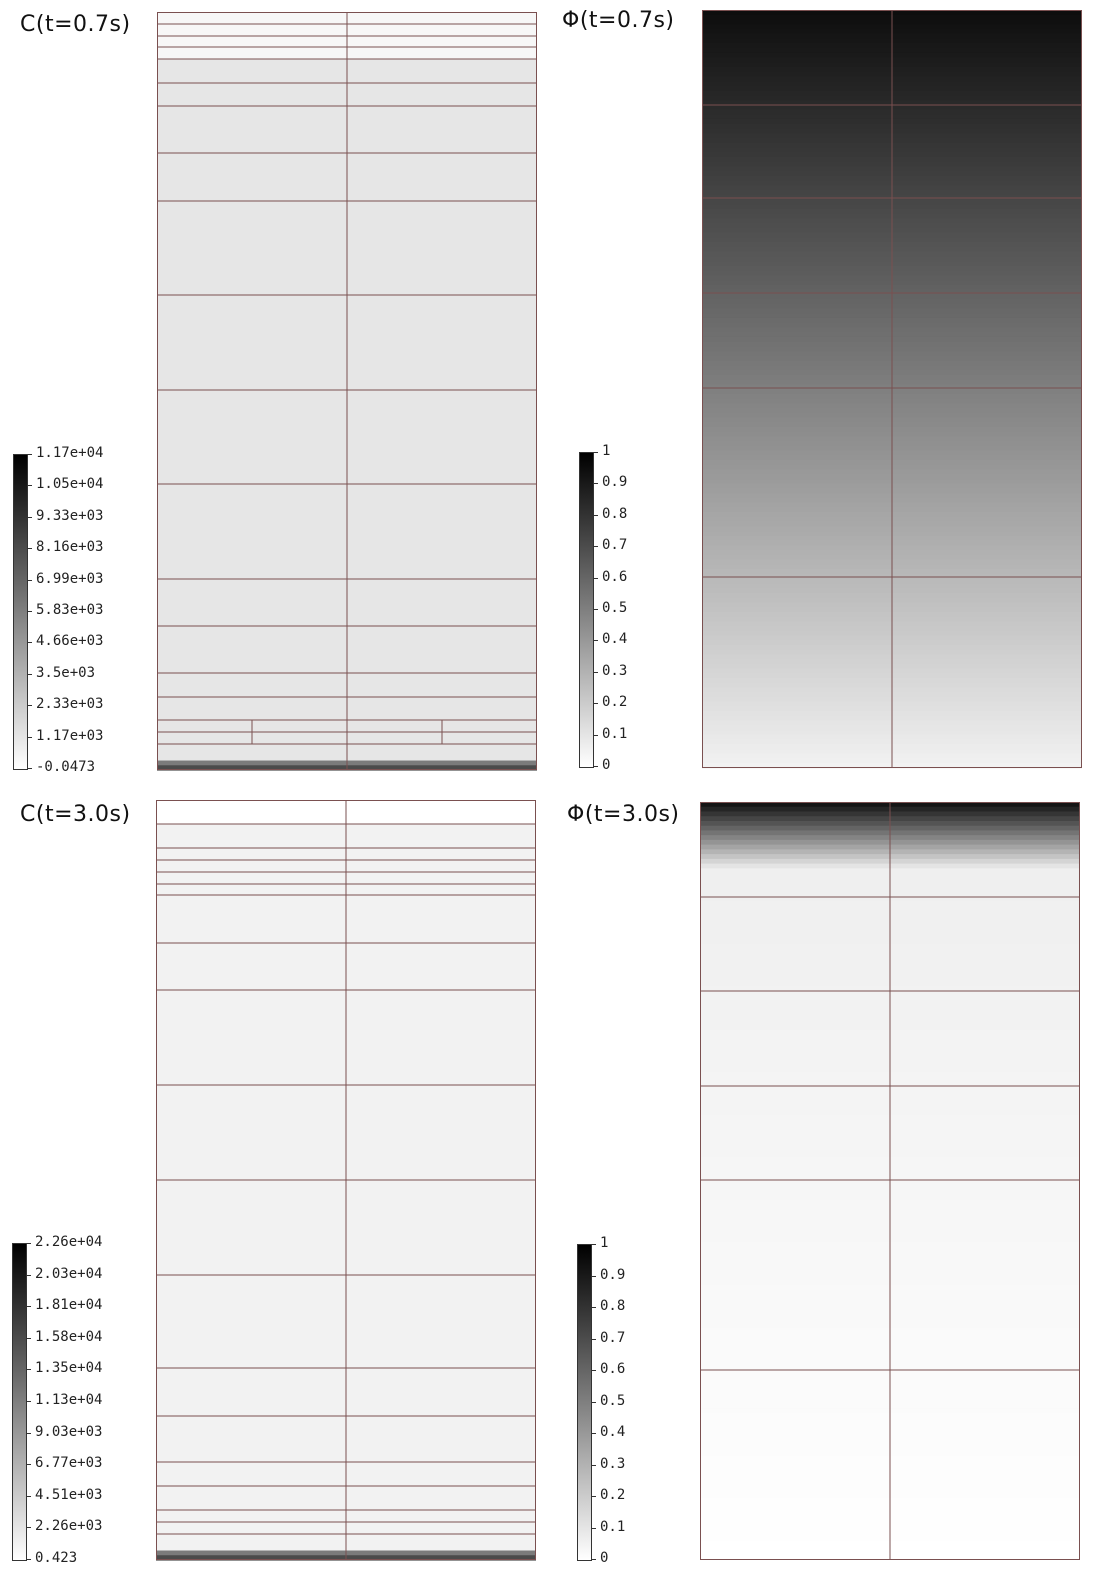 Image resolution: width=1120 pixels, height=1596 pixels. I want to click on panel-title-phi-07: Φ(t=0.7s), so click(618, 20).